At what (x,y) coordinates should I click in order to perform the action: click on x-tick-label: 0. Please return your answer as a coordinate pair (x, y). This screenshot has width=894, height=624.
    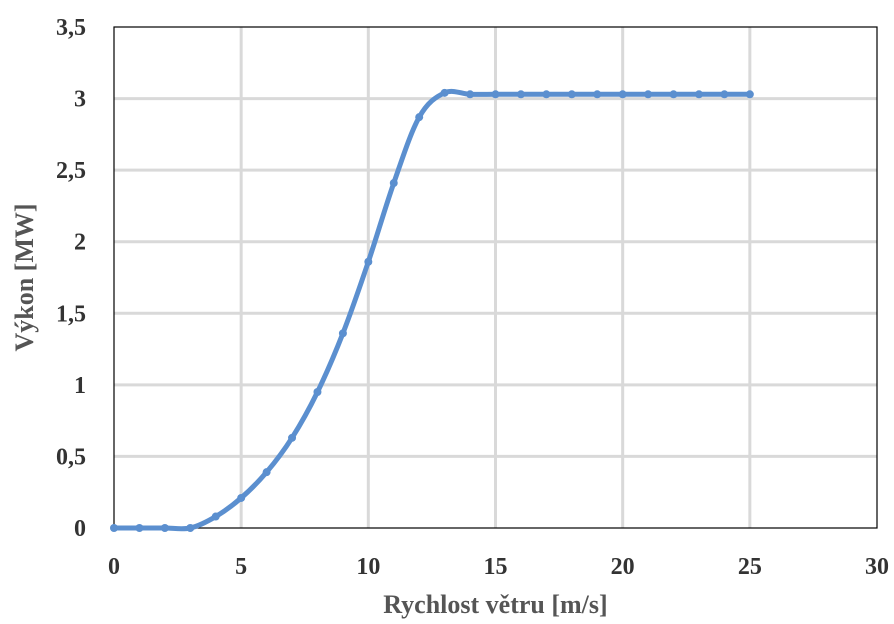
    Looking at the image, I should click on (114, 567).